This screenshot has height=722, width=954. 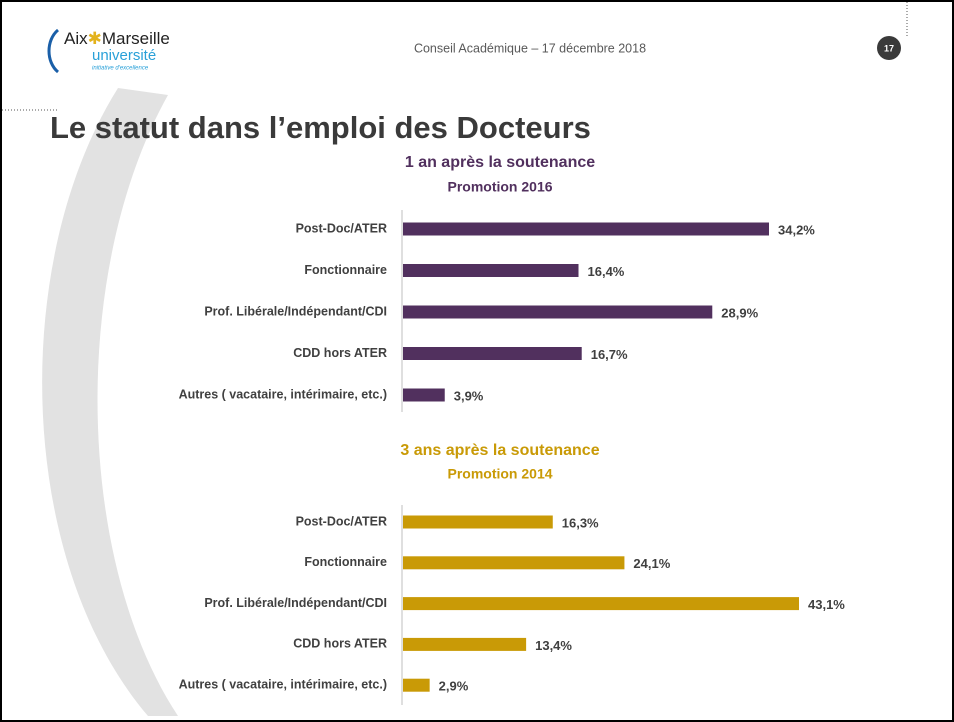 I want to click on logo-text: Aix, so click(x=76, y=38).